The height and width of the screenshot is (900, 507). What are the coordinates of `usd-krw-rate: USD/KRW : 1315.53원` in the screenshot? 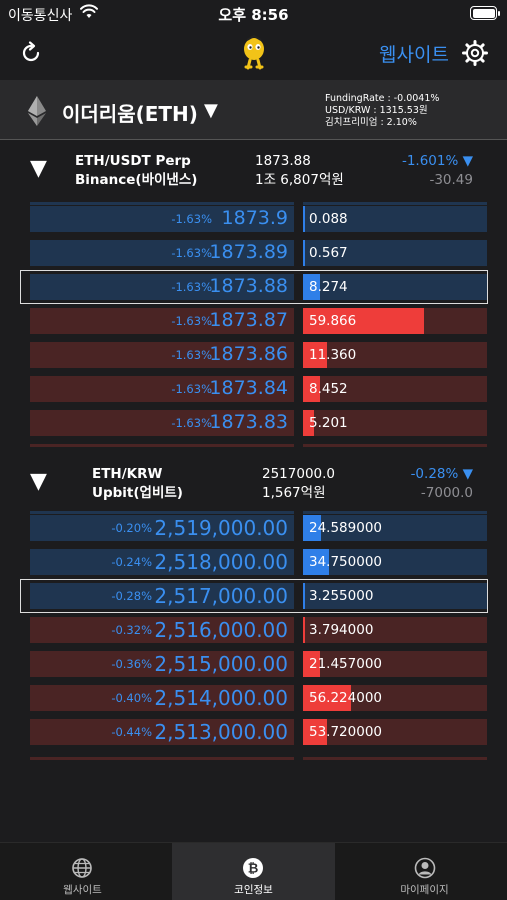 It's located at (376, 110).